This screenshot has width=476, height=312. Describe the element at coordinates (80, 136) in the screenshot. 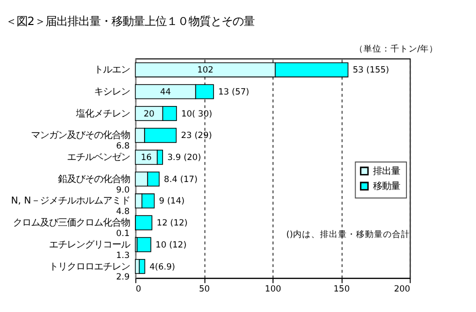

I see `y-tick-label: マンガン及びその化合物` at that location.